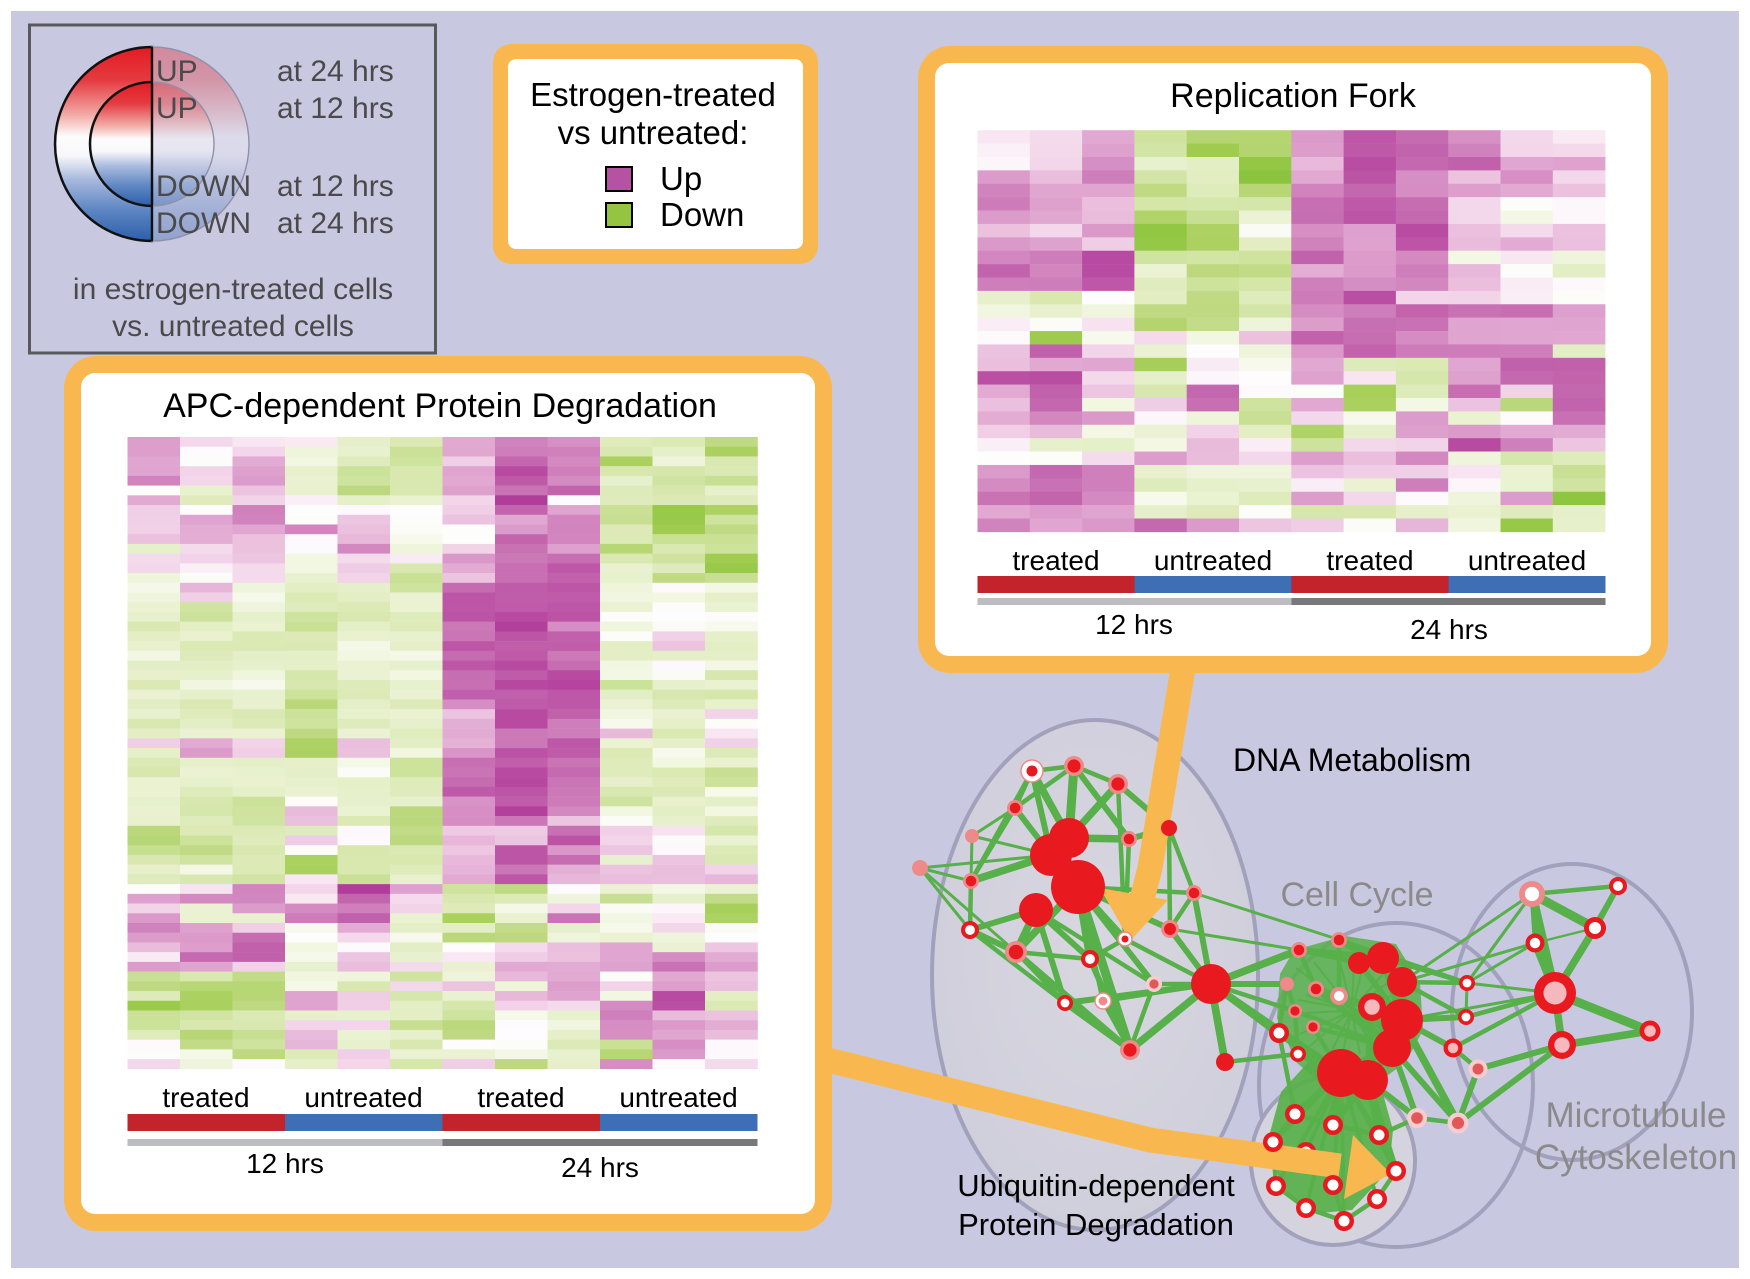 Image resolution: width=1750 pixels, height=1279 pixels. I want to click on svg-text: vs untreated:, so click(653, 132).